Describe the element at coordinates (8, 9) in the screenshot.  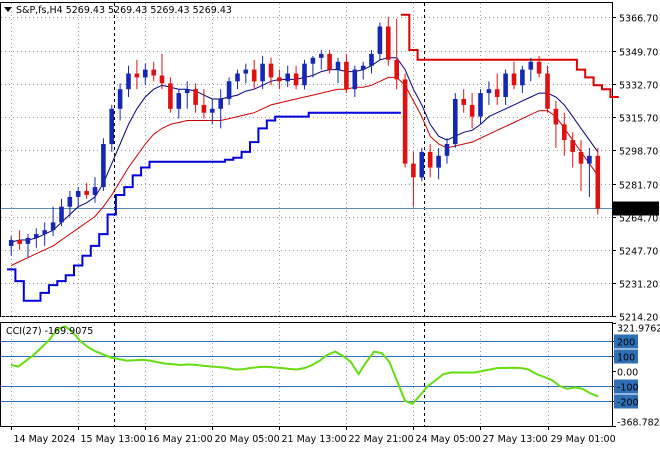
I see `menu-triangle-icon` at that location.